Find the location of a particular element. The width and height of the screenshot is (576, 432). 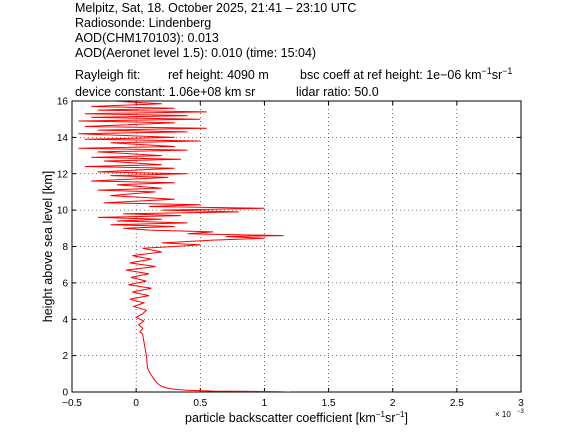

x-multiplier-exponent: −3 is located at coordinates (521, 412).